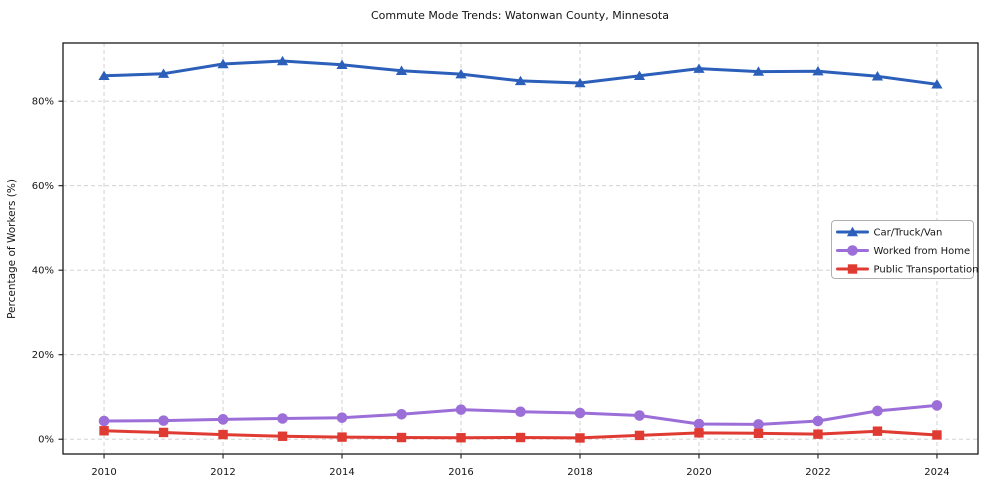 Image resolution: width=990 pixels, height=490 pixels. I want to click on y-tick-label: 0%, so click(46, 440).